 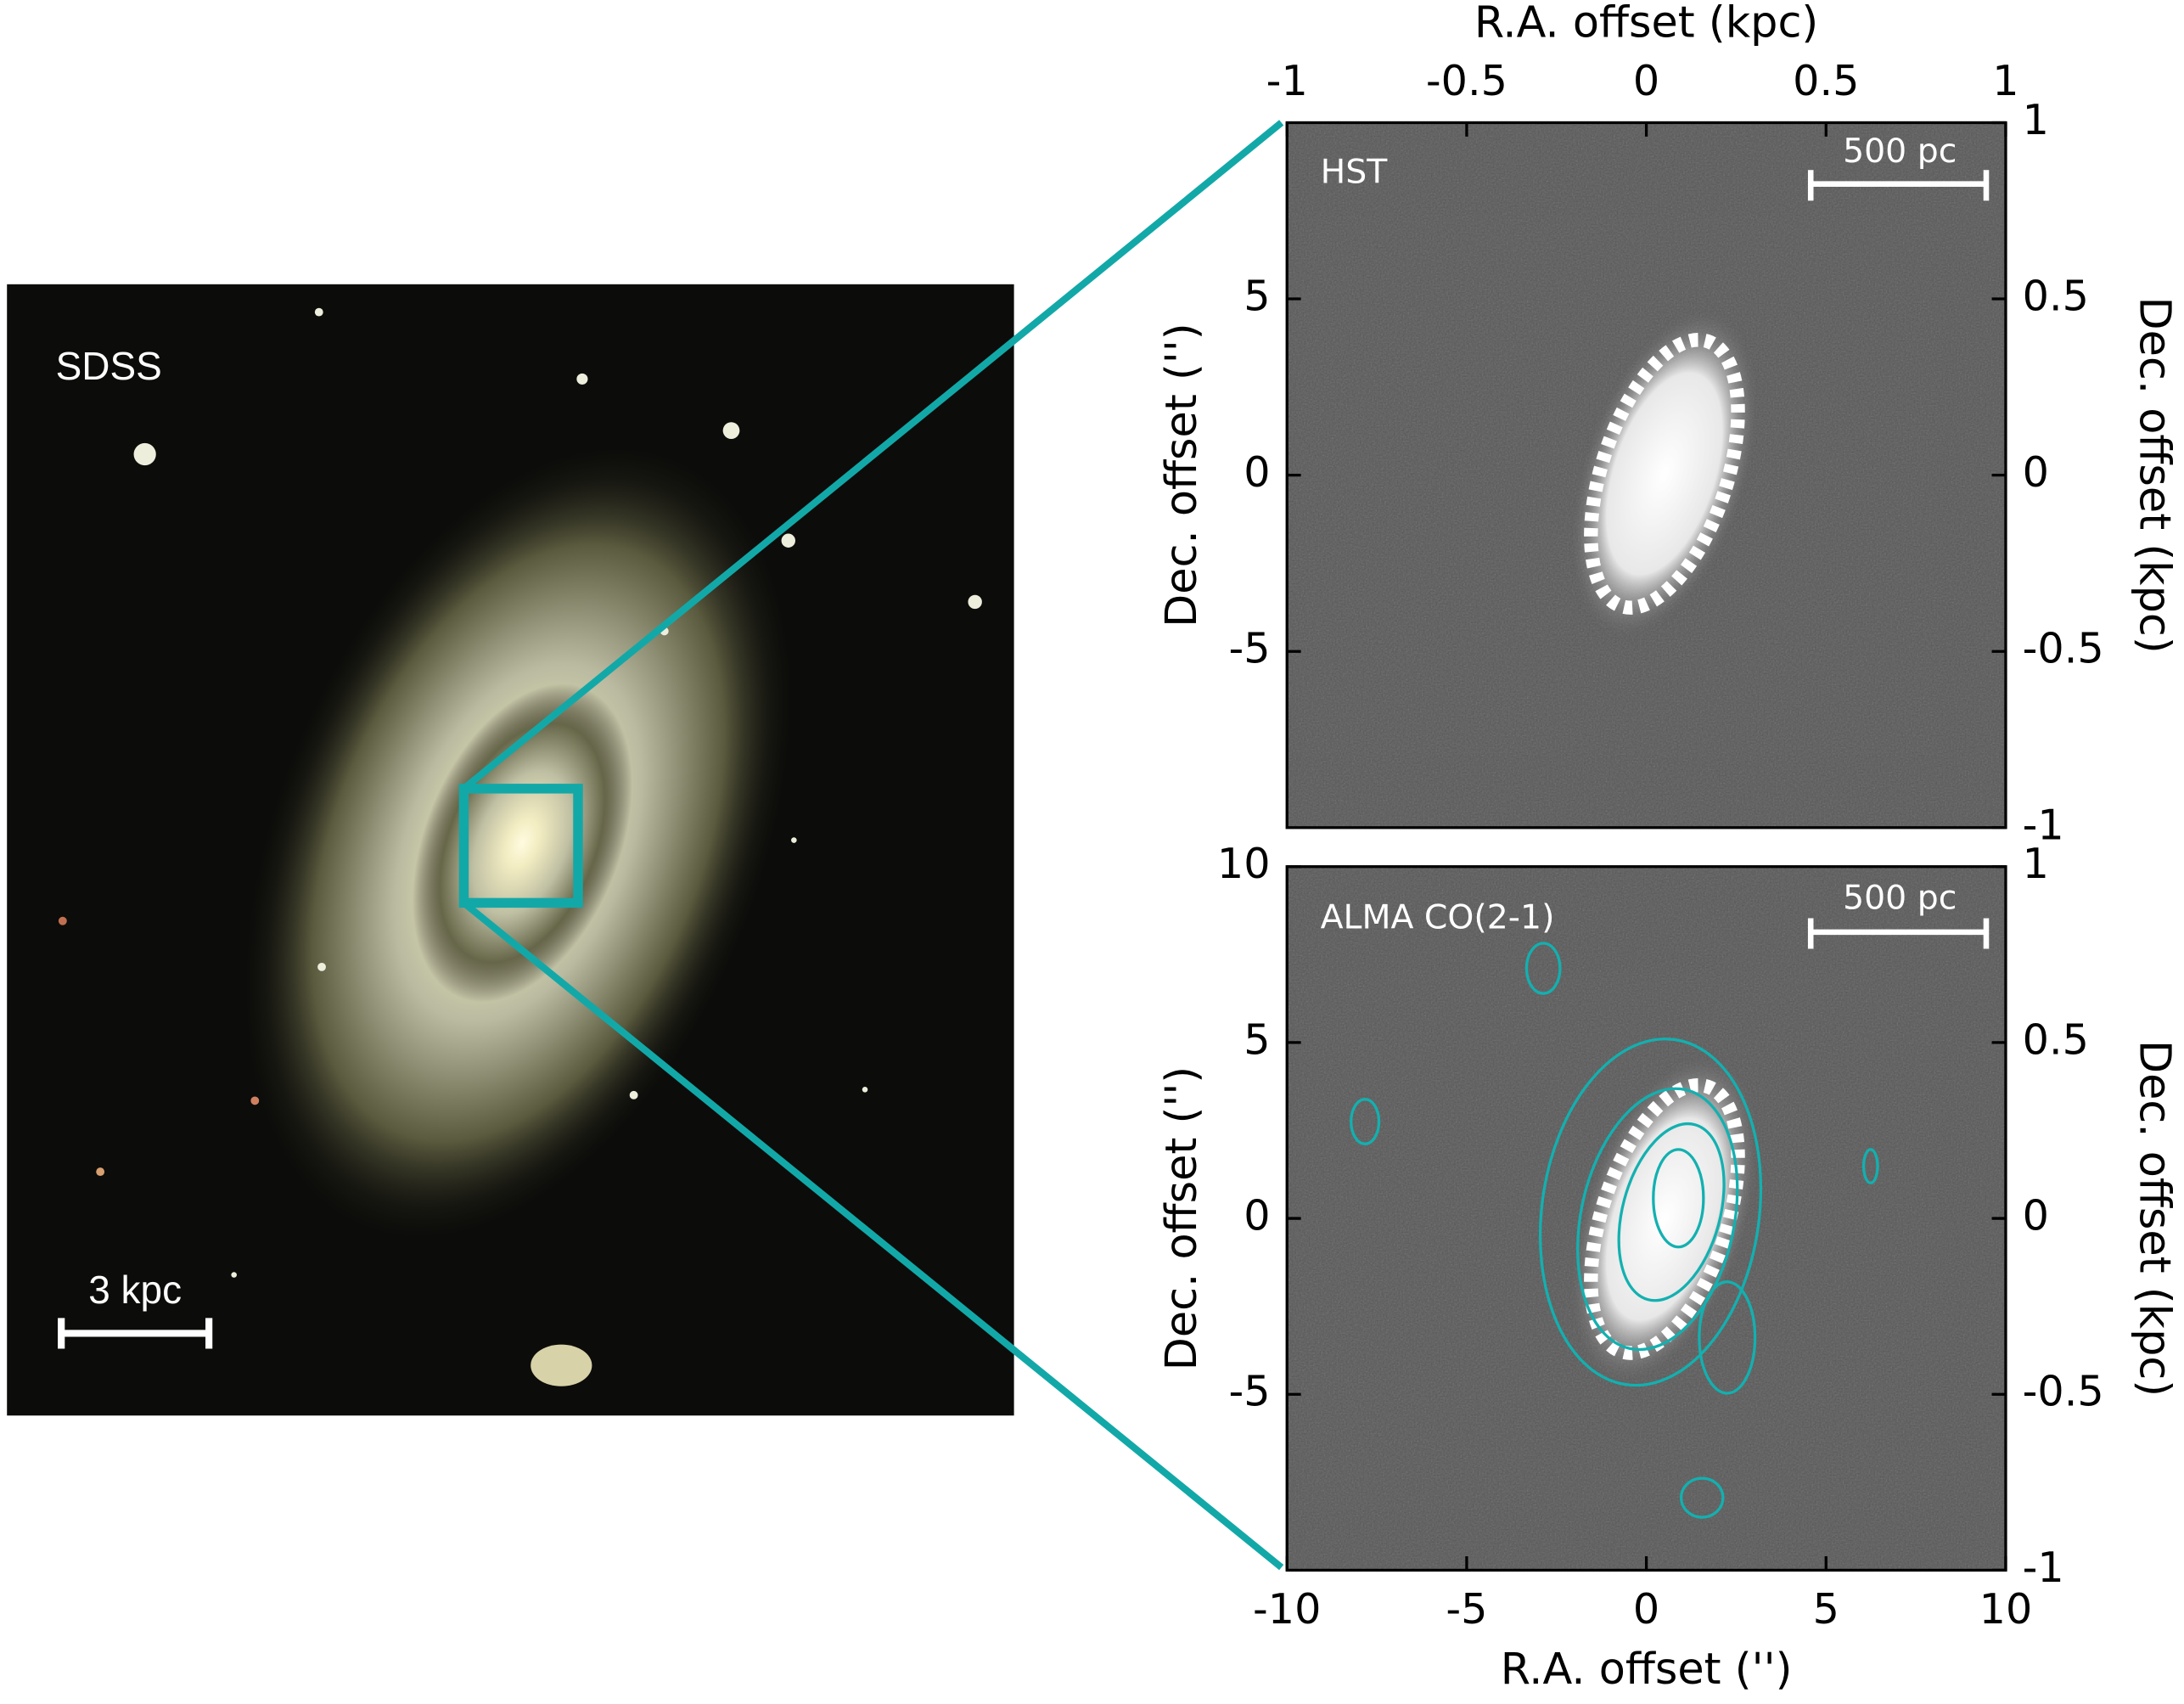 I want to click on x-tick-label: 0, so click(x=1646, y=1609).